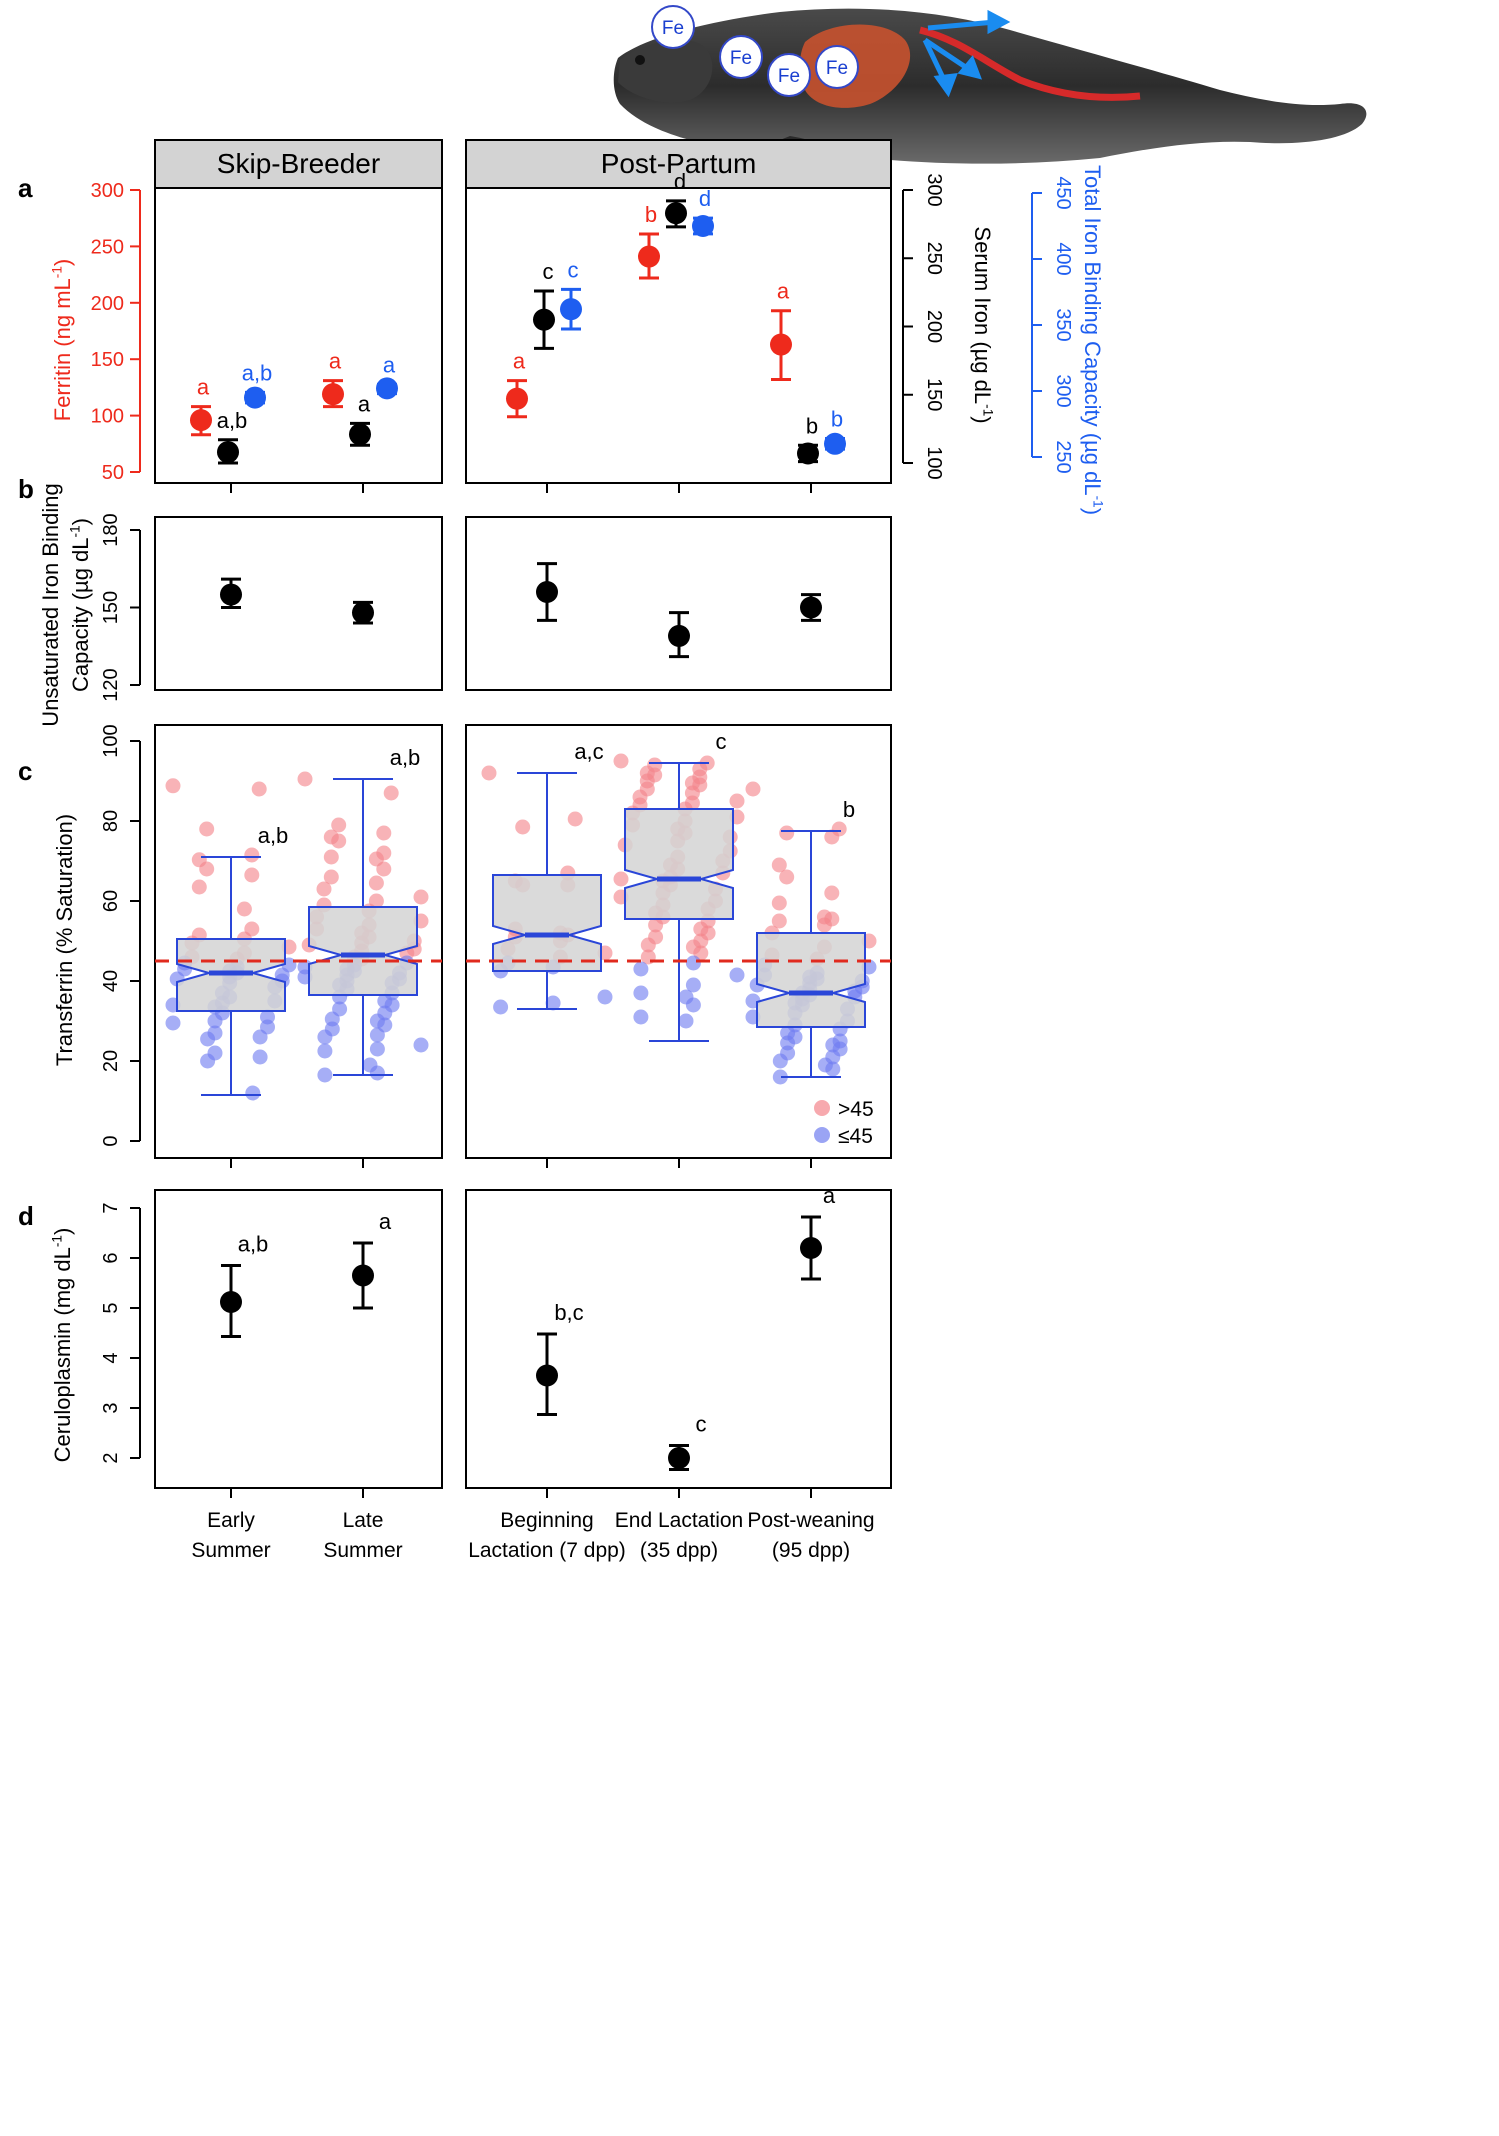 Image resolution: width=1499 pixels, height=2136 pixels. Describe the element at coordinates (389, 364) in the screenshot. I see `tibc-point-letter: a` at that location.